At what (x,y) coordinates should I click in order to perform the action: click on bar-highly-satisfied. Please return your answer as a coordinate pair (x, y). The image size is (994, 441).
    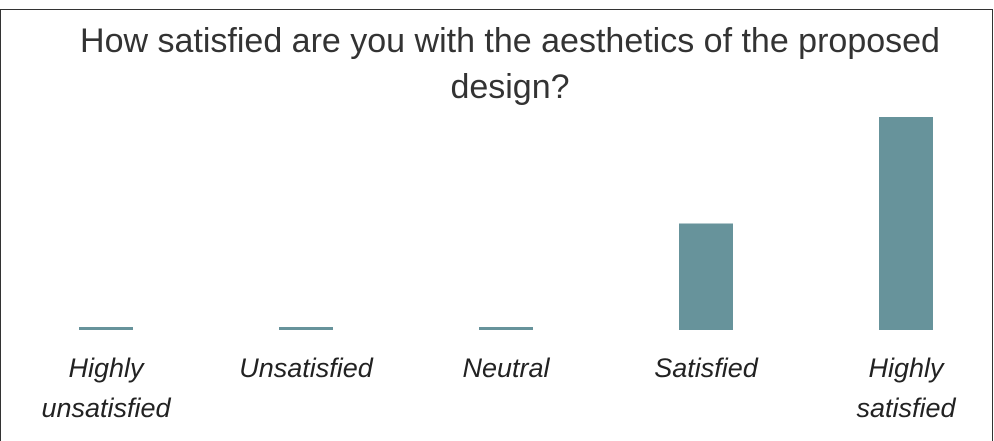
    Looking at the image, I should click on (906, 223).